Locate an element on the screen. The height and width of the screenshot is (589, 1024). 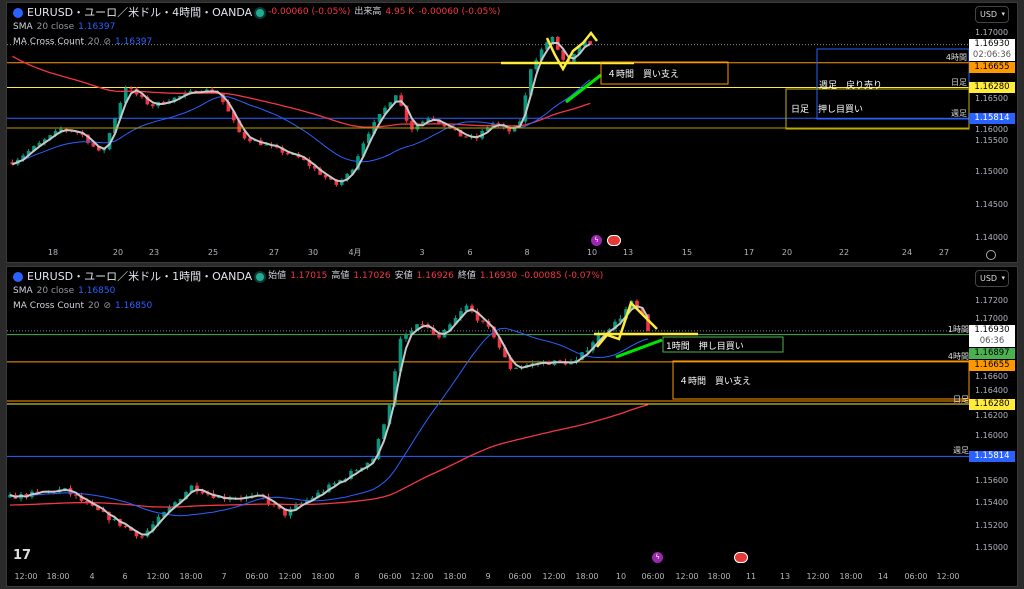
high-value: 1.17026 is located at coordinates (372, 276).